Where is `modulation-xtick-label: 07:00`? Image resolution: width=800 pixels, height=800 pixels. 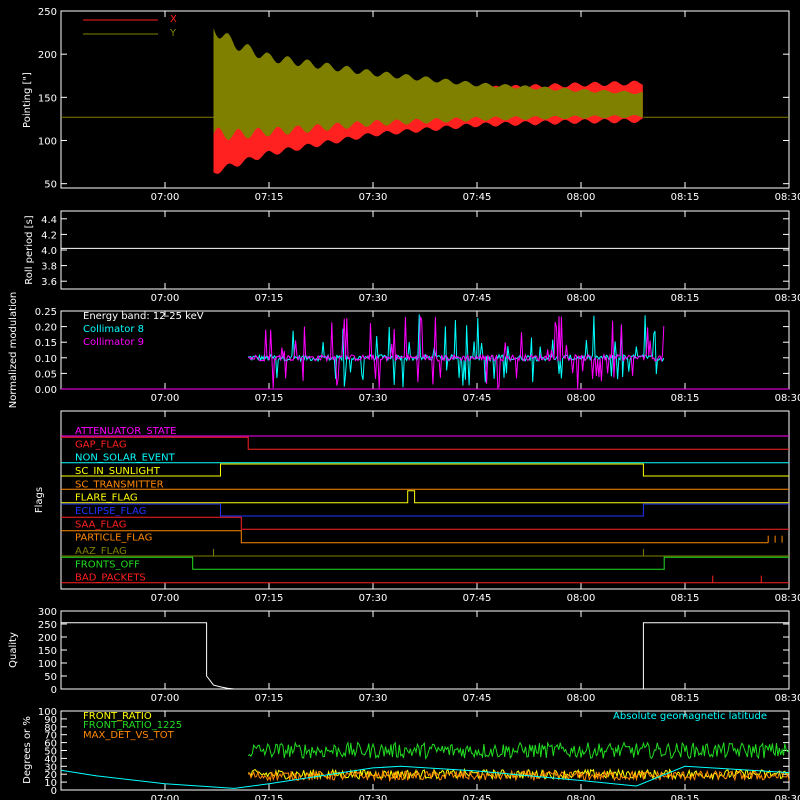
modulation-xtick-label: 07:00 is located at coordinates (165, 398).